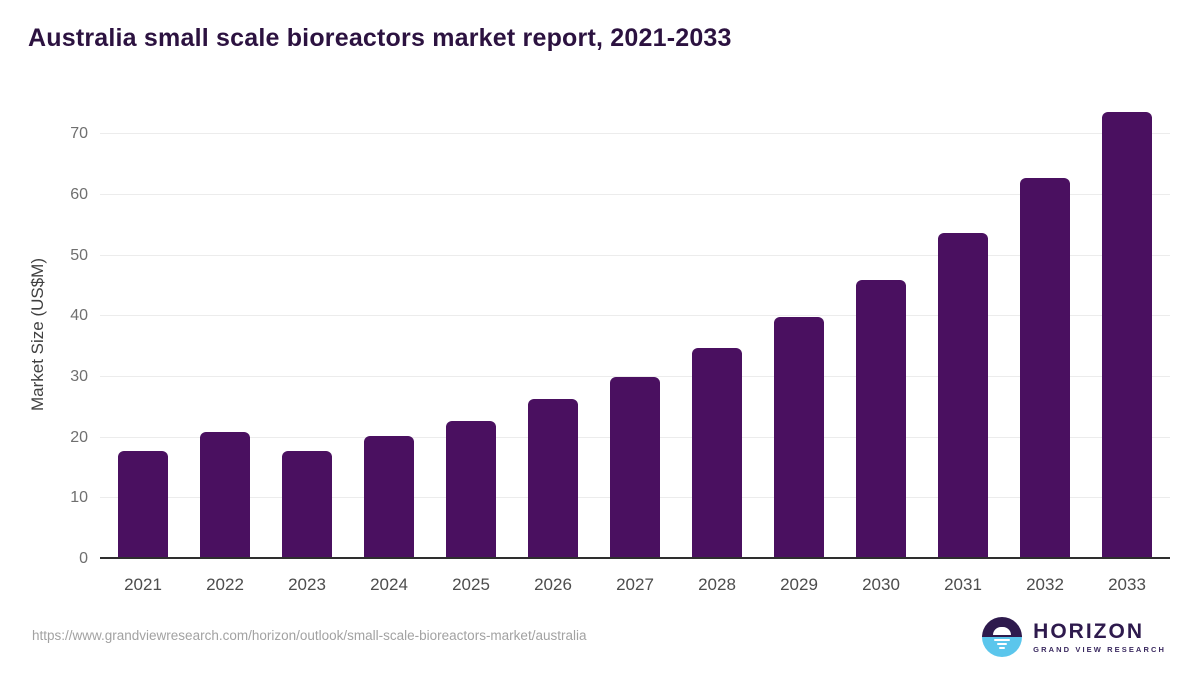 The image size is (1200, 675). I want to click on logo-brand-name: HORIZON, so click(1088, 631).